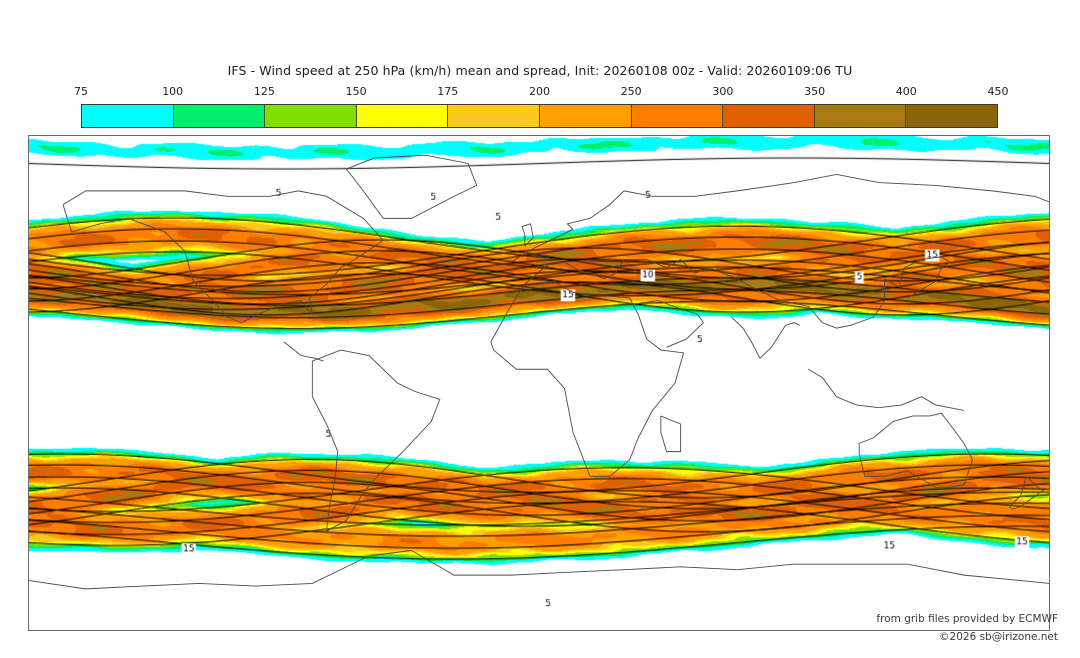 The image size is (1080, 658). I want to click on colorbar-tick-100: 100, so click(173, 91).